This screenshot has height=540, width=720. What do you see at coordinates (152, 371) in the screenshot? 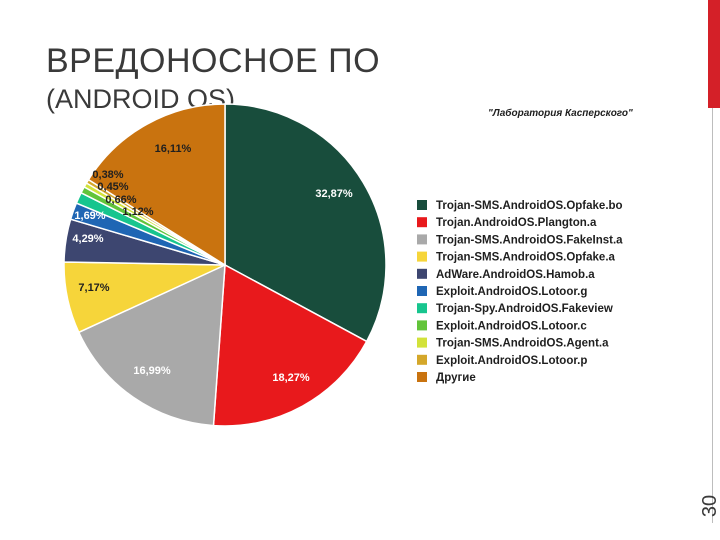
I see `slice-data-label: 16,99%` at bounding box center [152, 371].